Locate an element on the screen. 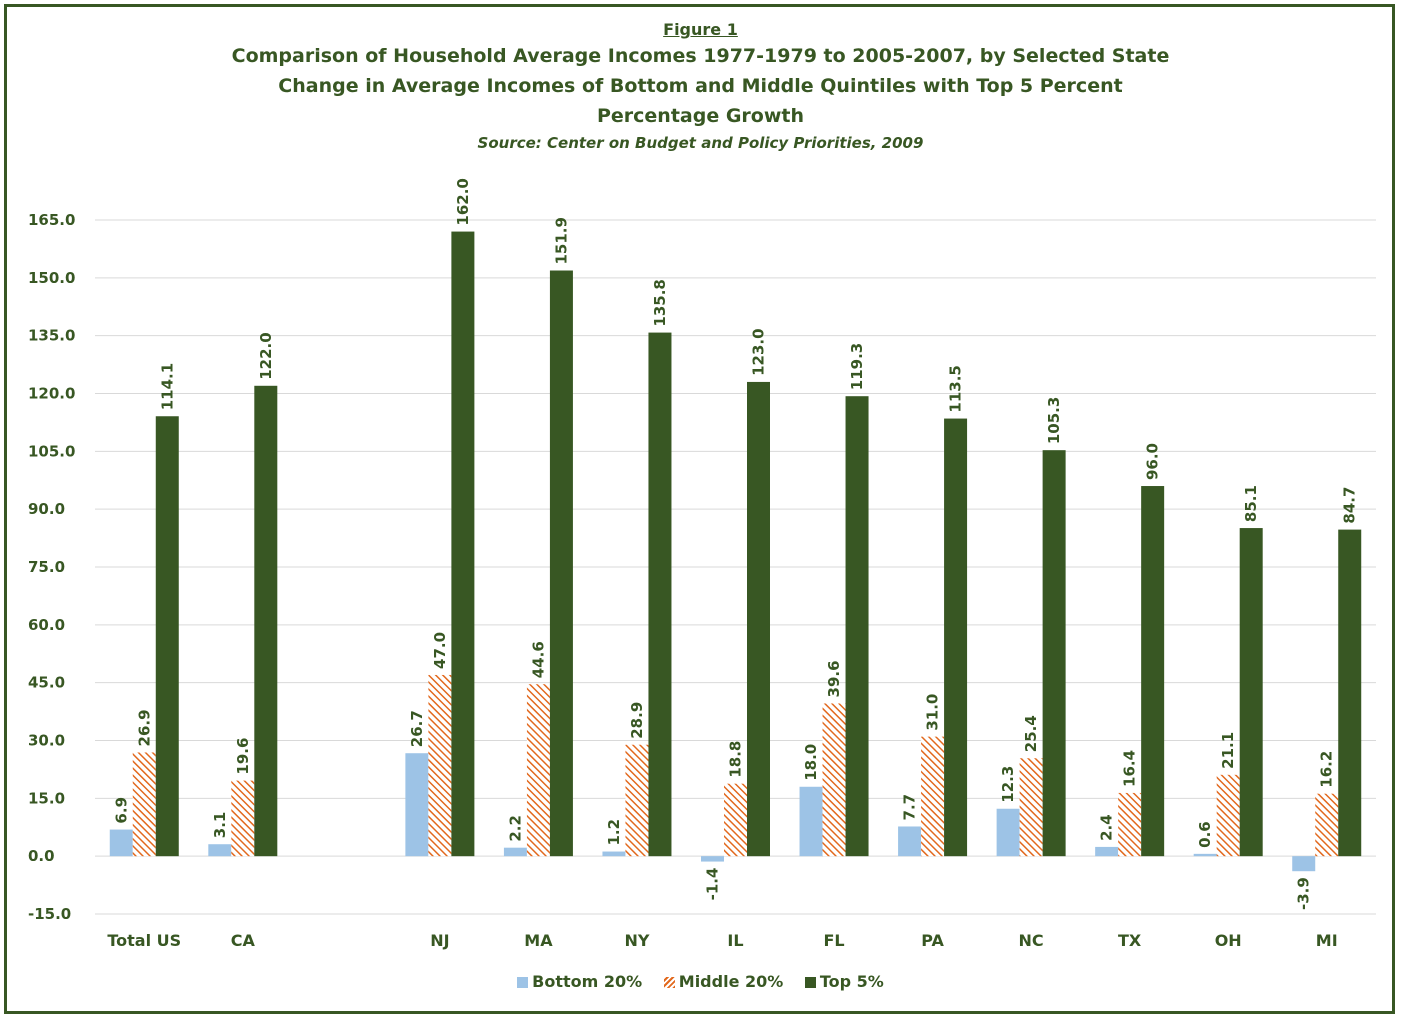  figure-label: Figure 1 is located at coordinates (700, 29).